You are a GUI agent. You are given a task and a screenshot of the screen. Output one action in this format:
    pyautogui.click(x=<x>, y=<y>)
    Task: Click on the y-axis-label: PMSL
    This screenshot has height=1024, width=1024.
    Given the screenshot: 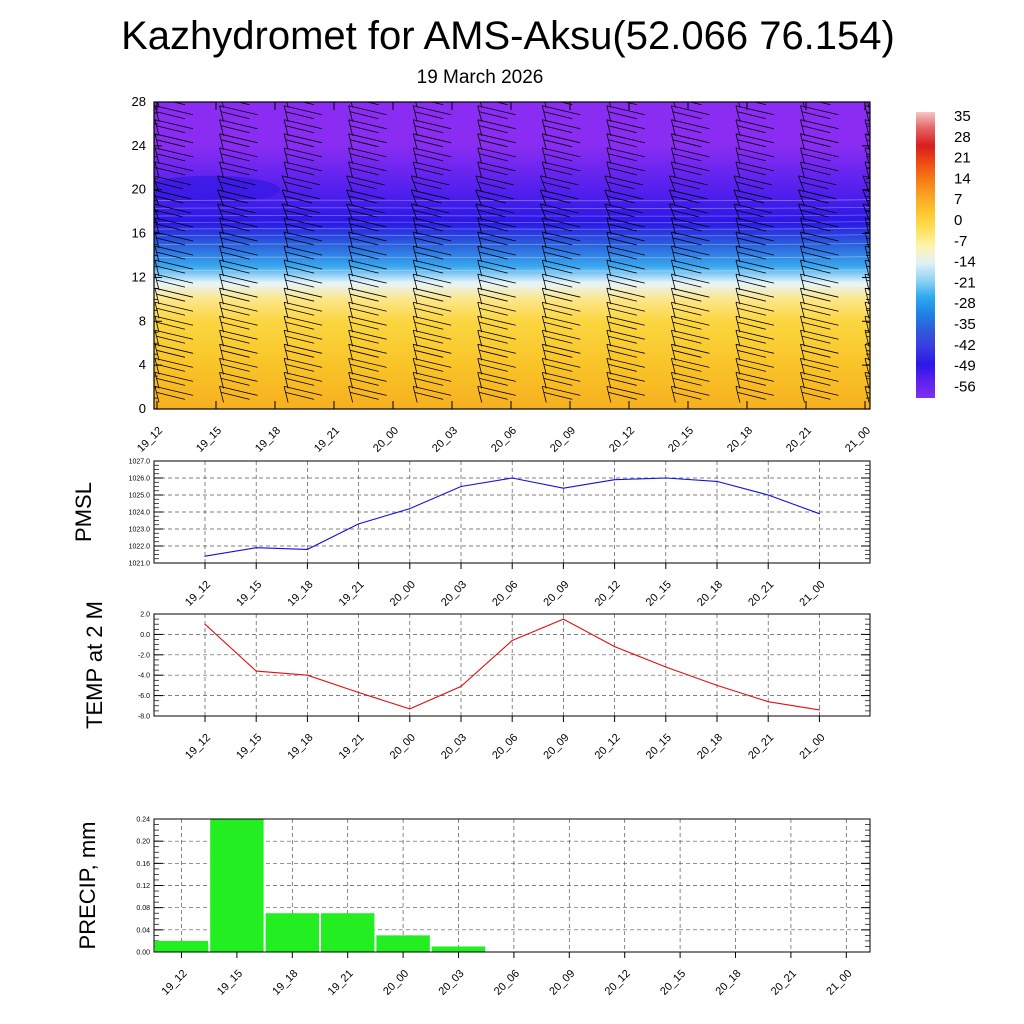 What is the action you would take?
    pyautogui.click(x=83, y=512)
    